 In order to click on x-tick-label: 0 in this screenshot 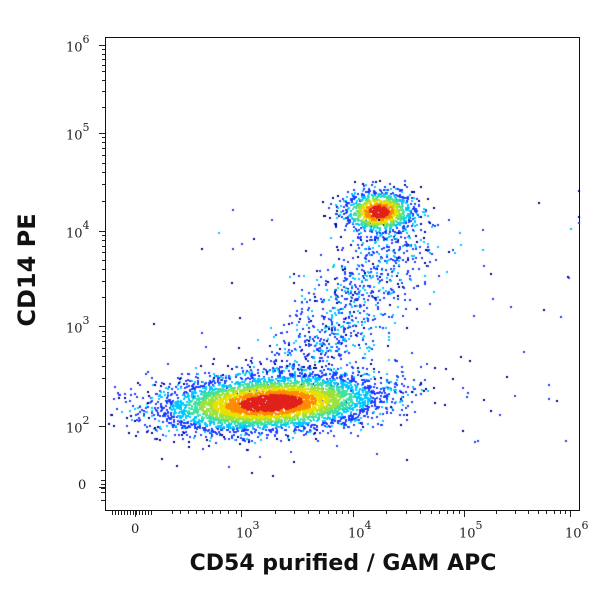, I will do `click(135, 529)`.